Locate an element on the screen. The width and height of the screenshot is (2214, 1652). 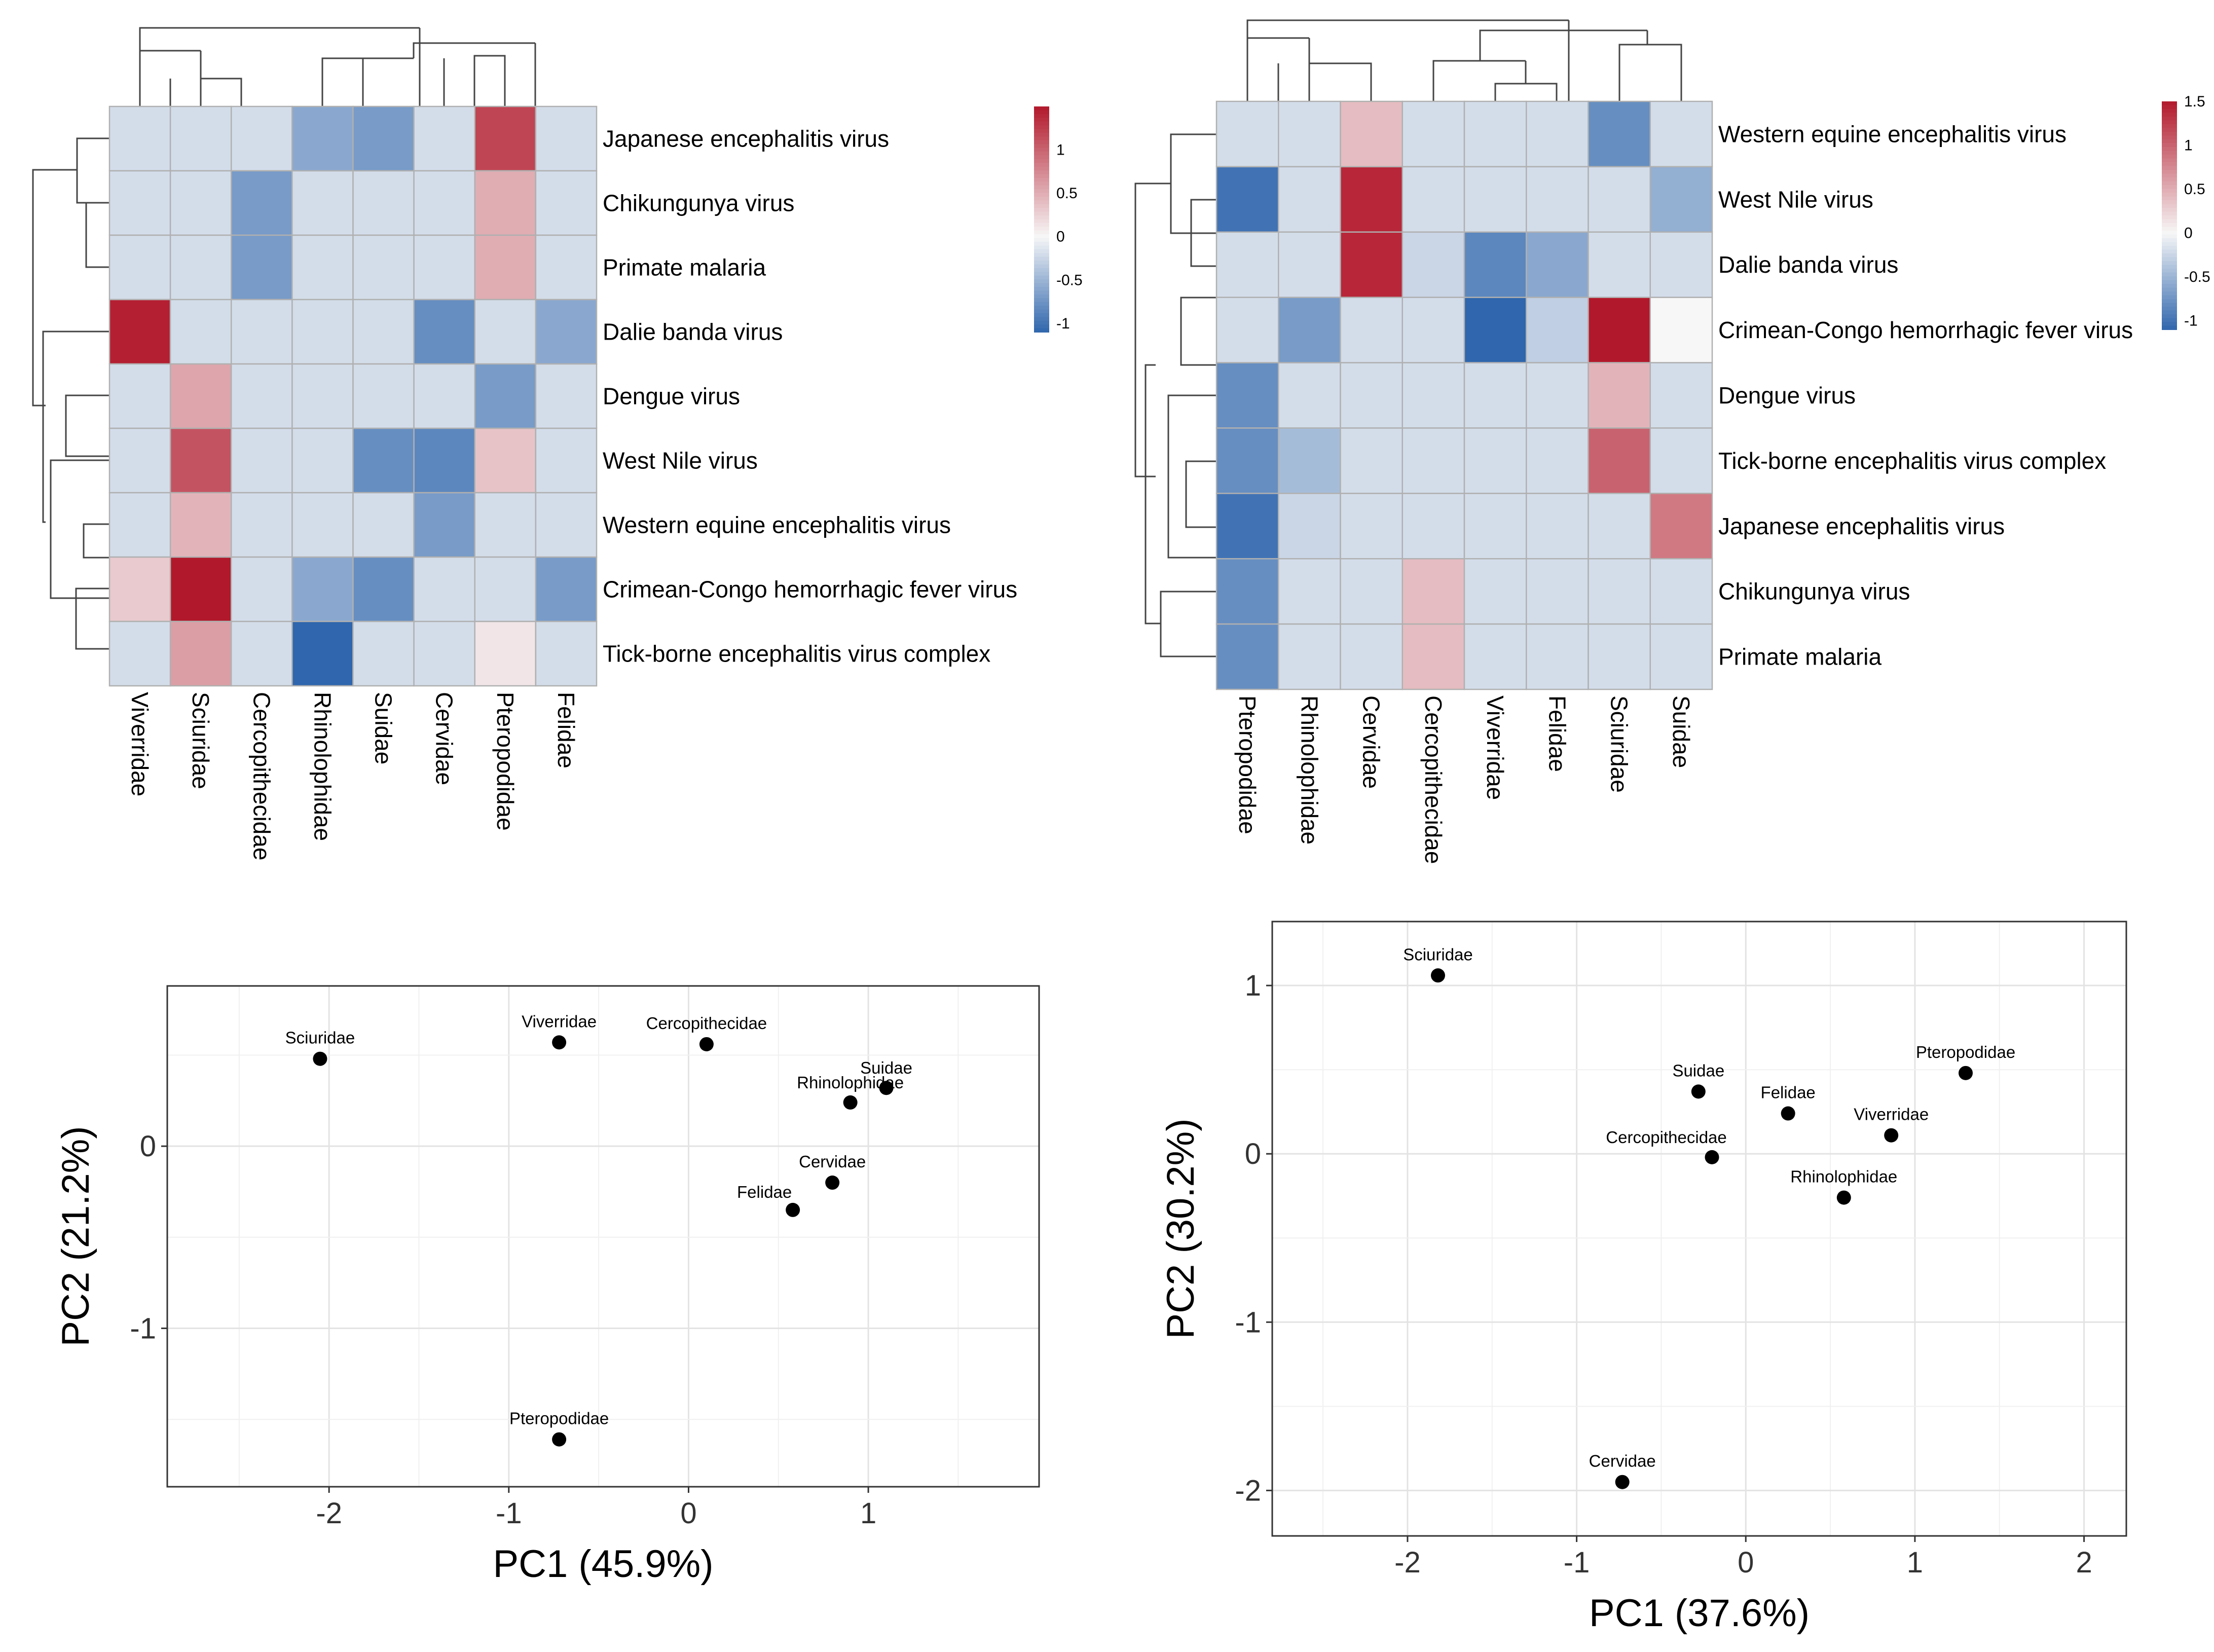
column-label: Sciuridae is located at coordinates (201, 740).